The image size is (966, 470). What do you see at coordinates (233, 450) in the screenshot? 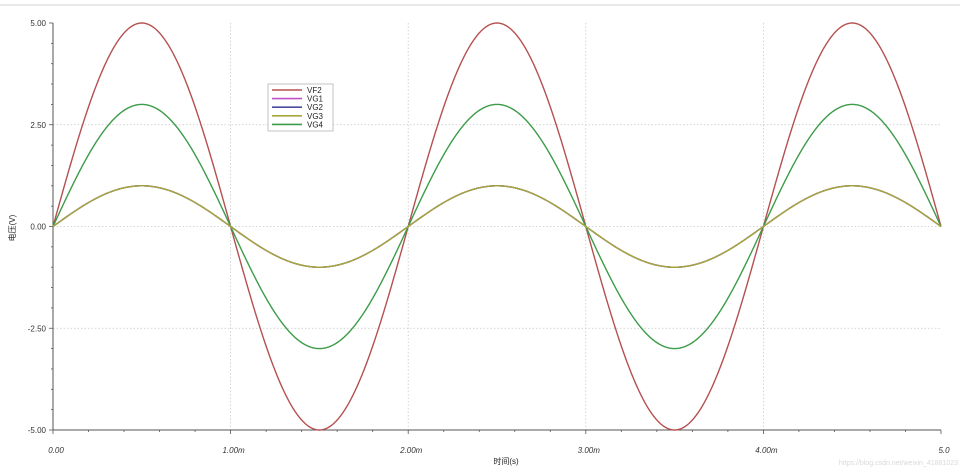
I see `x-tick-label: 1.00m` at bounding box center [233, 450].